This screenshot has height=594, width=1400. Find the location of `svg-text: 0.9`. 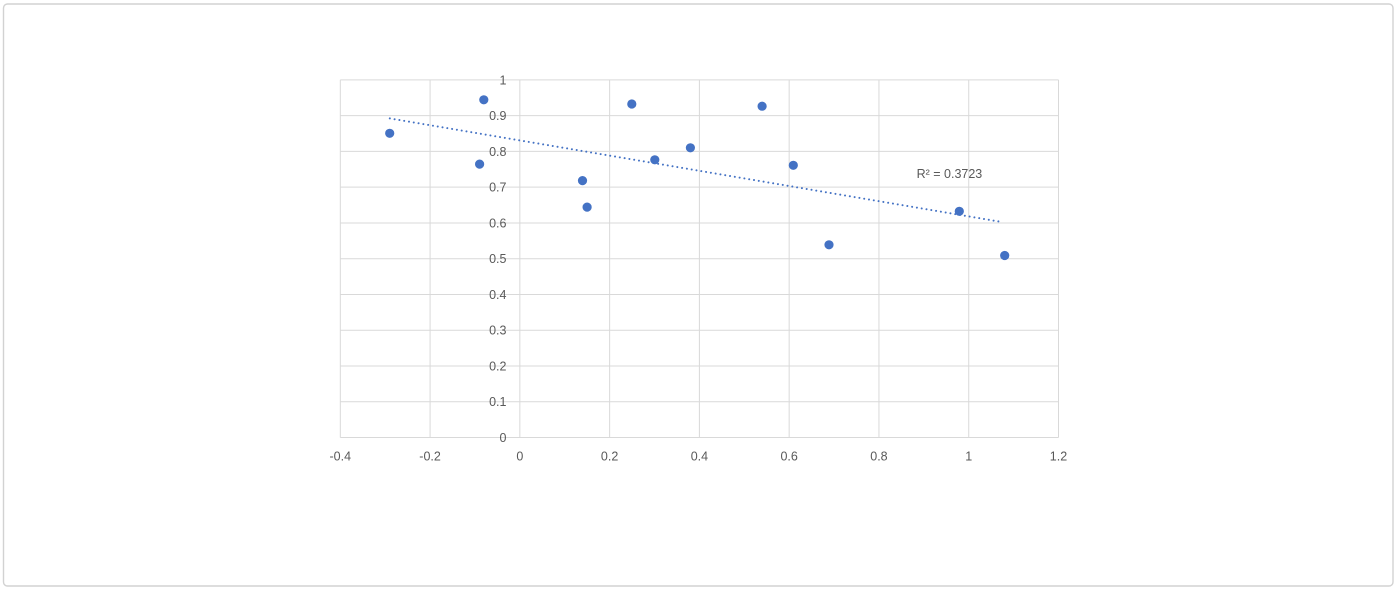

svg-text: 0.9 is located at coordinates (497, 116).